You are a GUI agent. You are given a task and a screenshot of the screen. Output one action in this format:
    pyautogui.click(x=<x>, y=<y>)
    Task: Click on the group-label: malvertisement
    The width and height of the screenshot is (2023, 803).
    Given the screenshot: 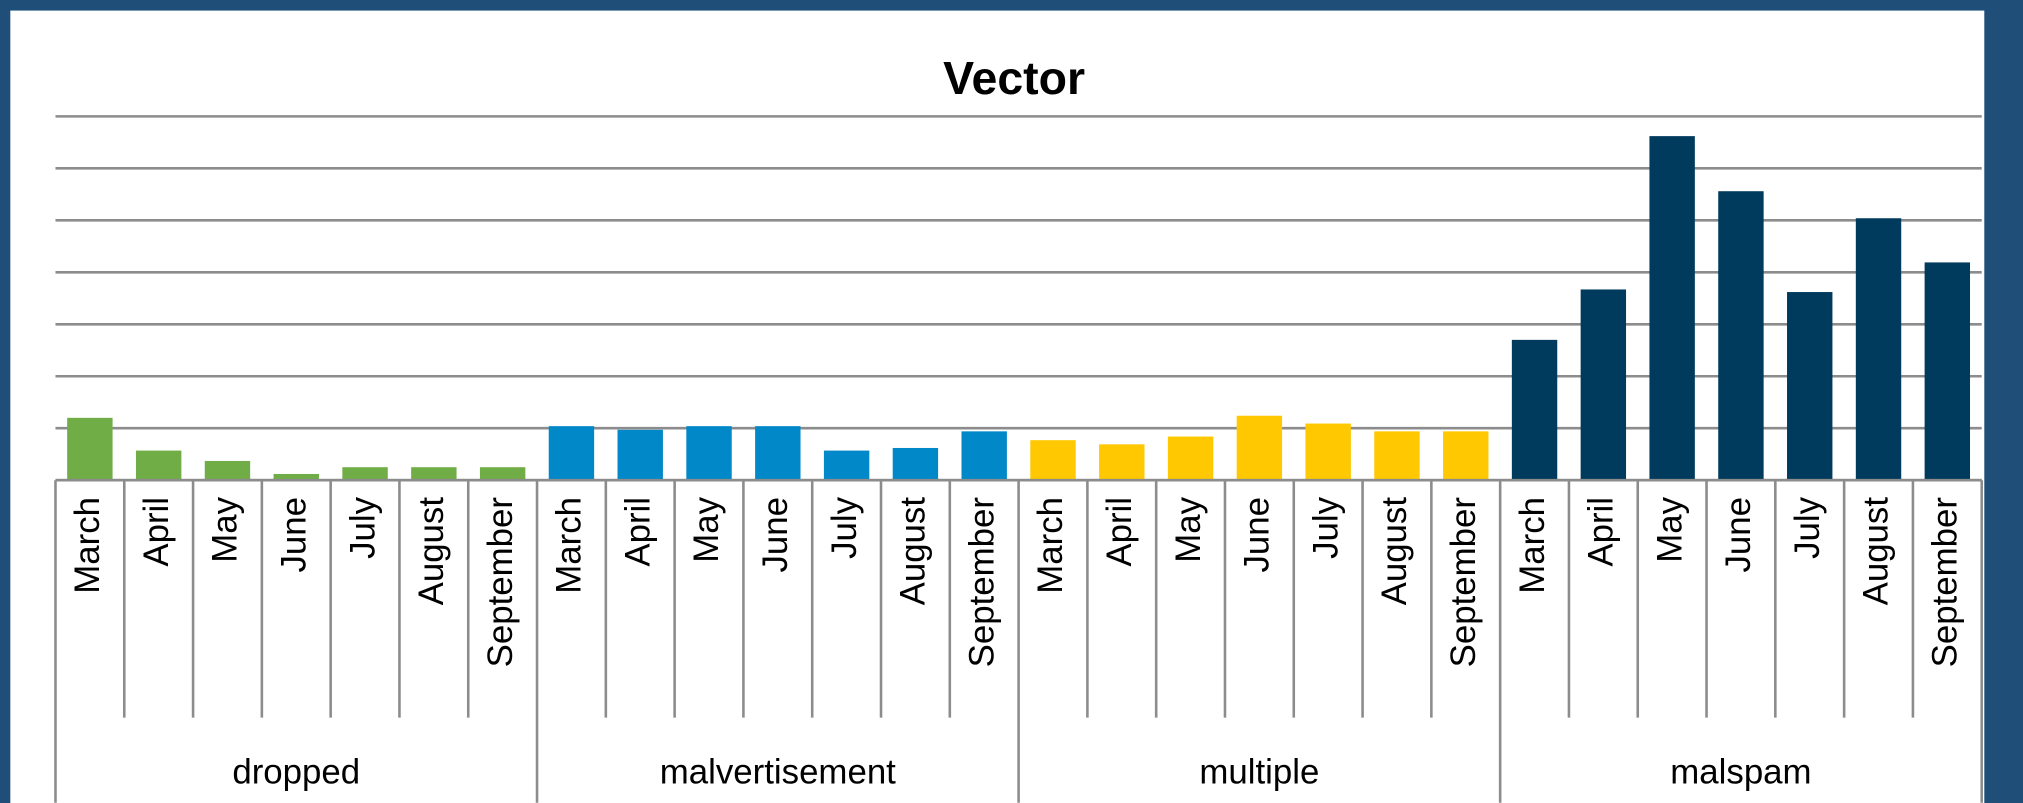 What is the action you would take?
    pyautogui.click(x=778, y=772)
    